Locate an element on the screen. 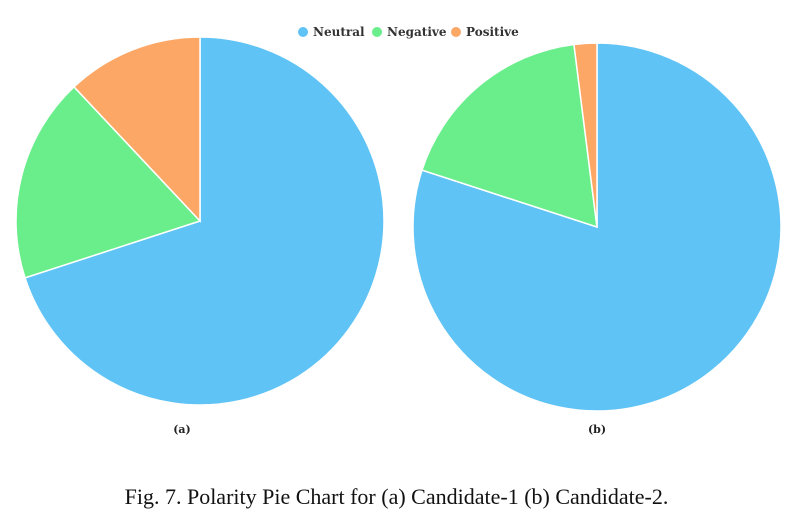  legend-swatch-positive is located at coordinates (456, 32).